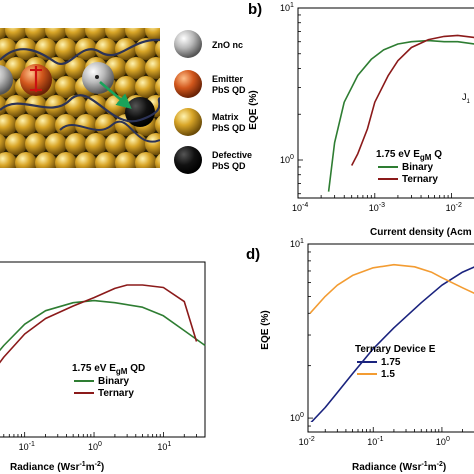  I want to click on electron-dot, so click(97, 77).